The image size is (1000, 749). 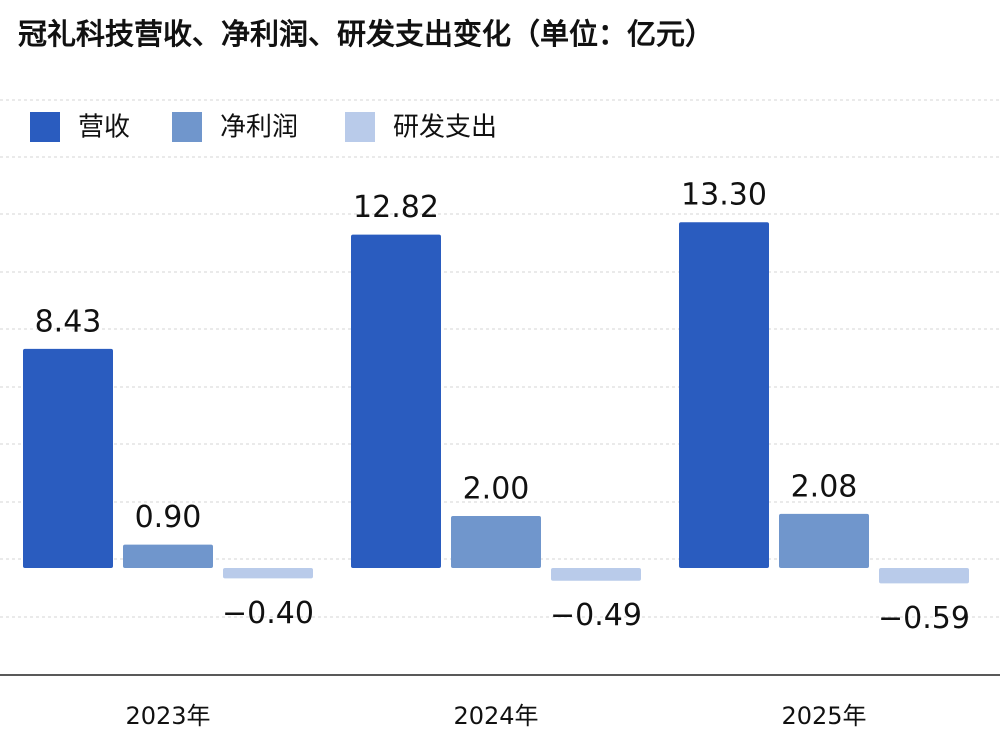 I want to click on value-label: 2.00, so click(x=496, y=489).